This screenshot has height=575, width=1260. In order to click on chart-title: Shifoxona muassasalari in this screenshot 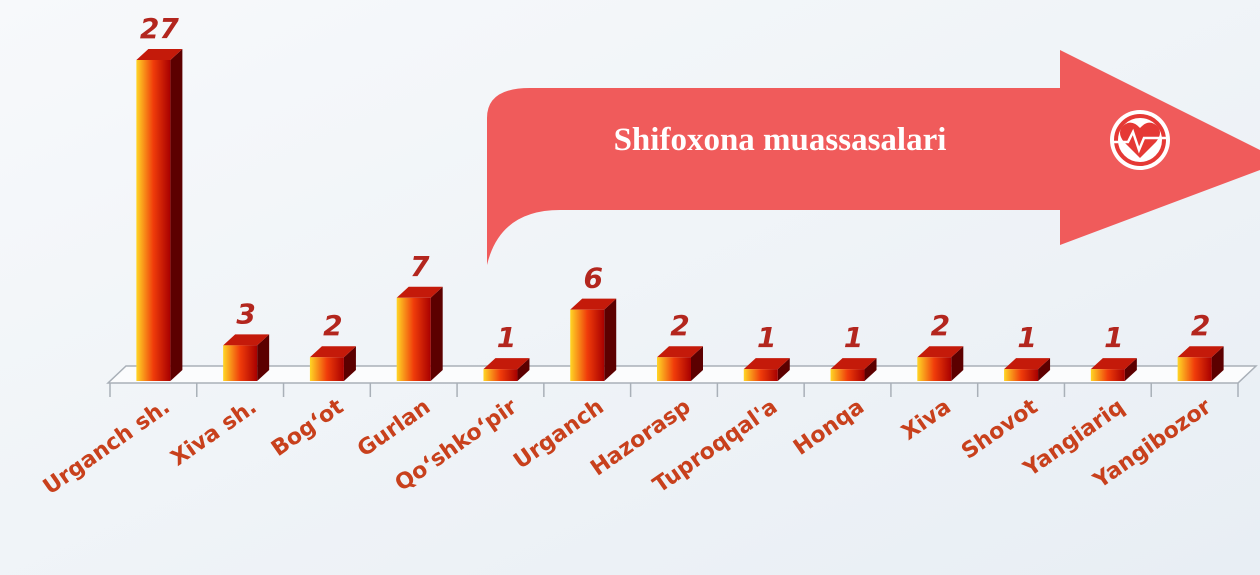, I will do `click(780, 140)`.